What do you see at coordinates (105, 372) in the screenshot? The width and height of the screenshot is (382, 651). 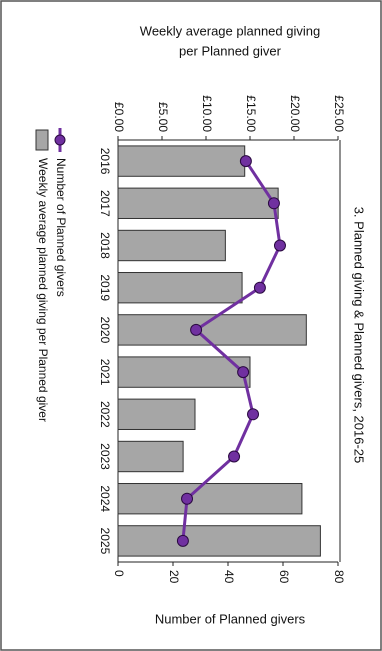 I see `x-tick-label: 2021` at bounding box center [105, 372].